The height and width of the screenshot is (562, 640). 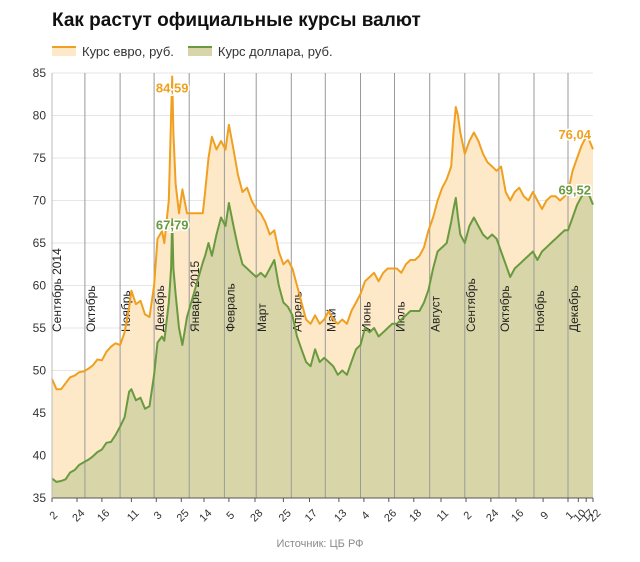 What do you see at coordinates (415, 515) in the screenshot?
I see `x-tick-label: 18` at bounding box center [415, 515].